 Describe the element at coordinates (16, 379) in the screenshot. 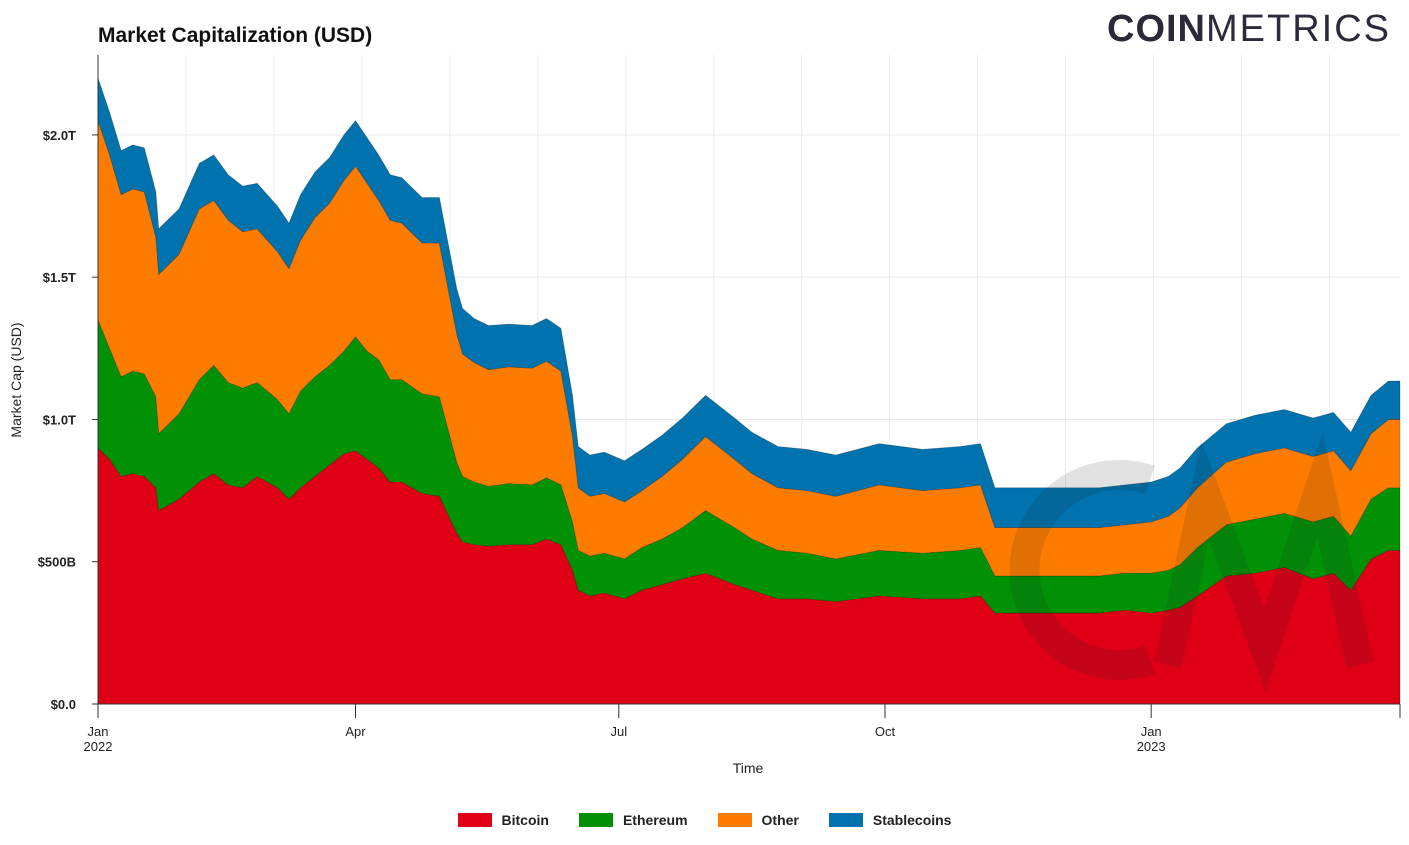

I see `y-axis-label: Market Cap (USD)` at that location.